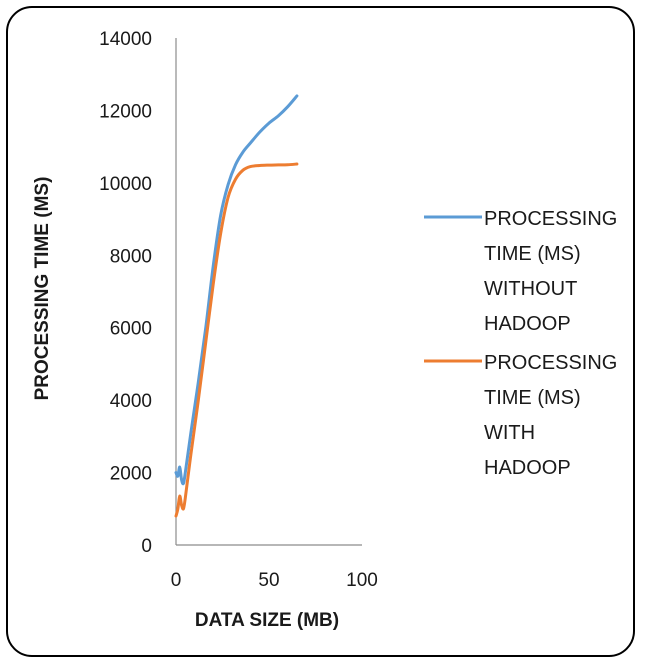  What do you see at coordinates (268, 580) in the screenshot?
I see `x-tick-label: 50` at bounding box center [268, 580].